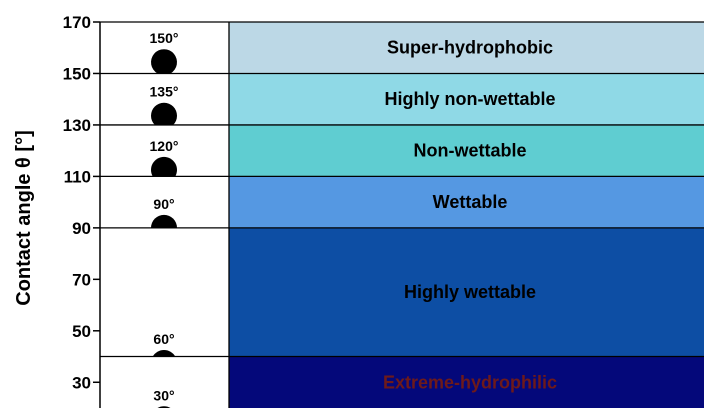 This screenshot has width=704, height=408. I want to click on y-axis: 30 50 70 90 110 130 150 170, so click(82, 210).